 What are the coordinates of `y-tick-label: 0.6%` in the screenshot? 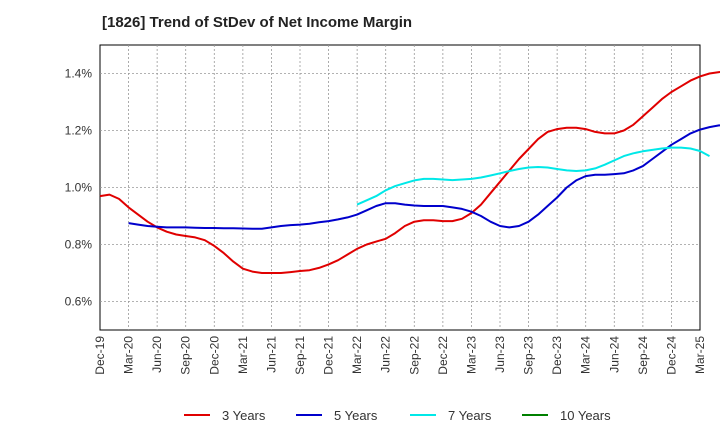 It's located at (79, 302).